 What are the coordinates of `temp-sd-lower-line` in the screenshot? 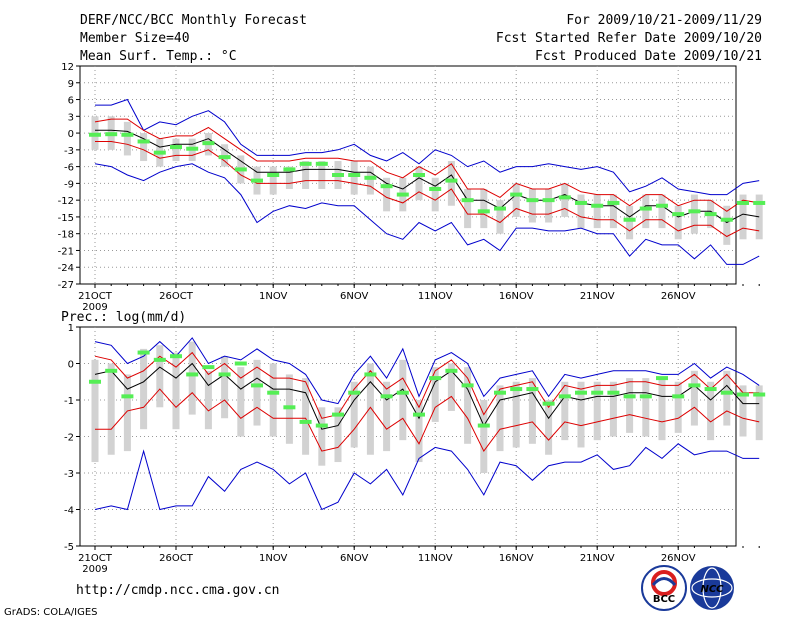 It's located at (427, 189).